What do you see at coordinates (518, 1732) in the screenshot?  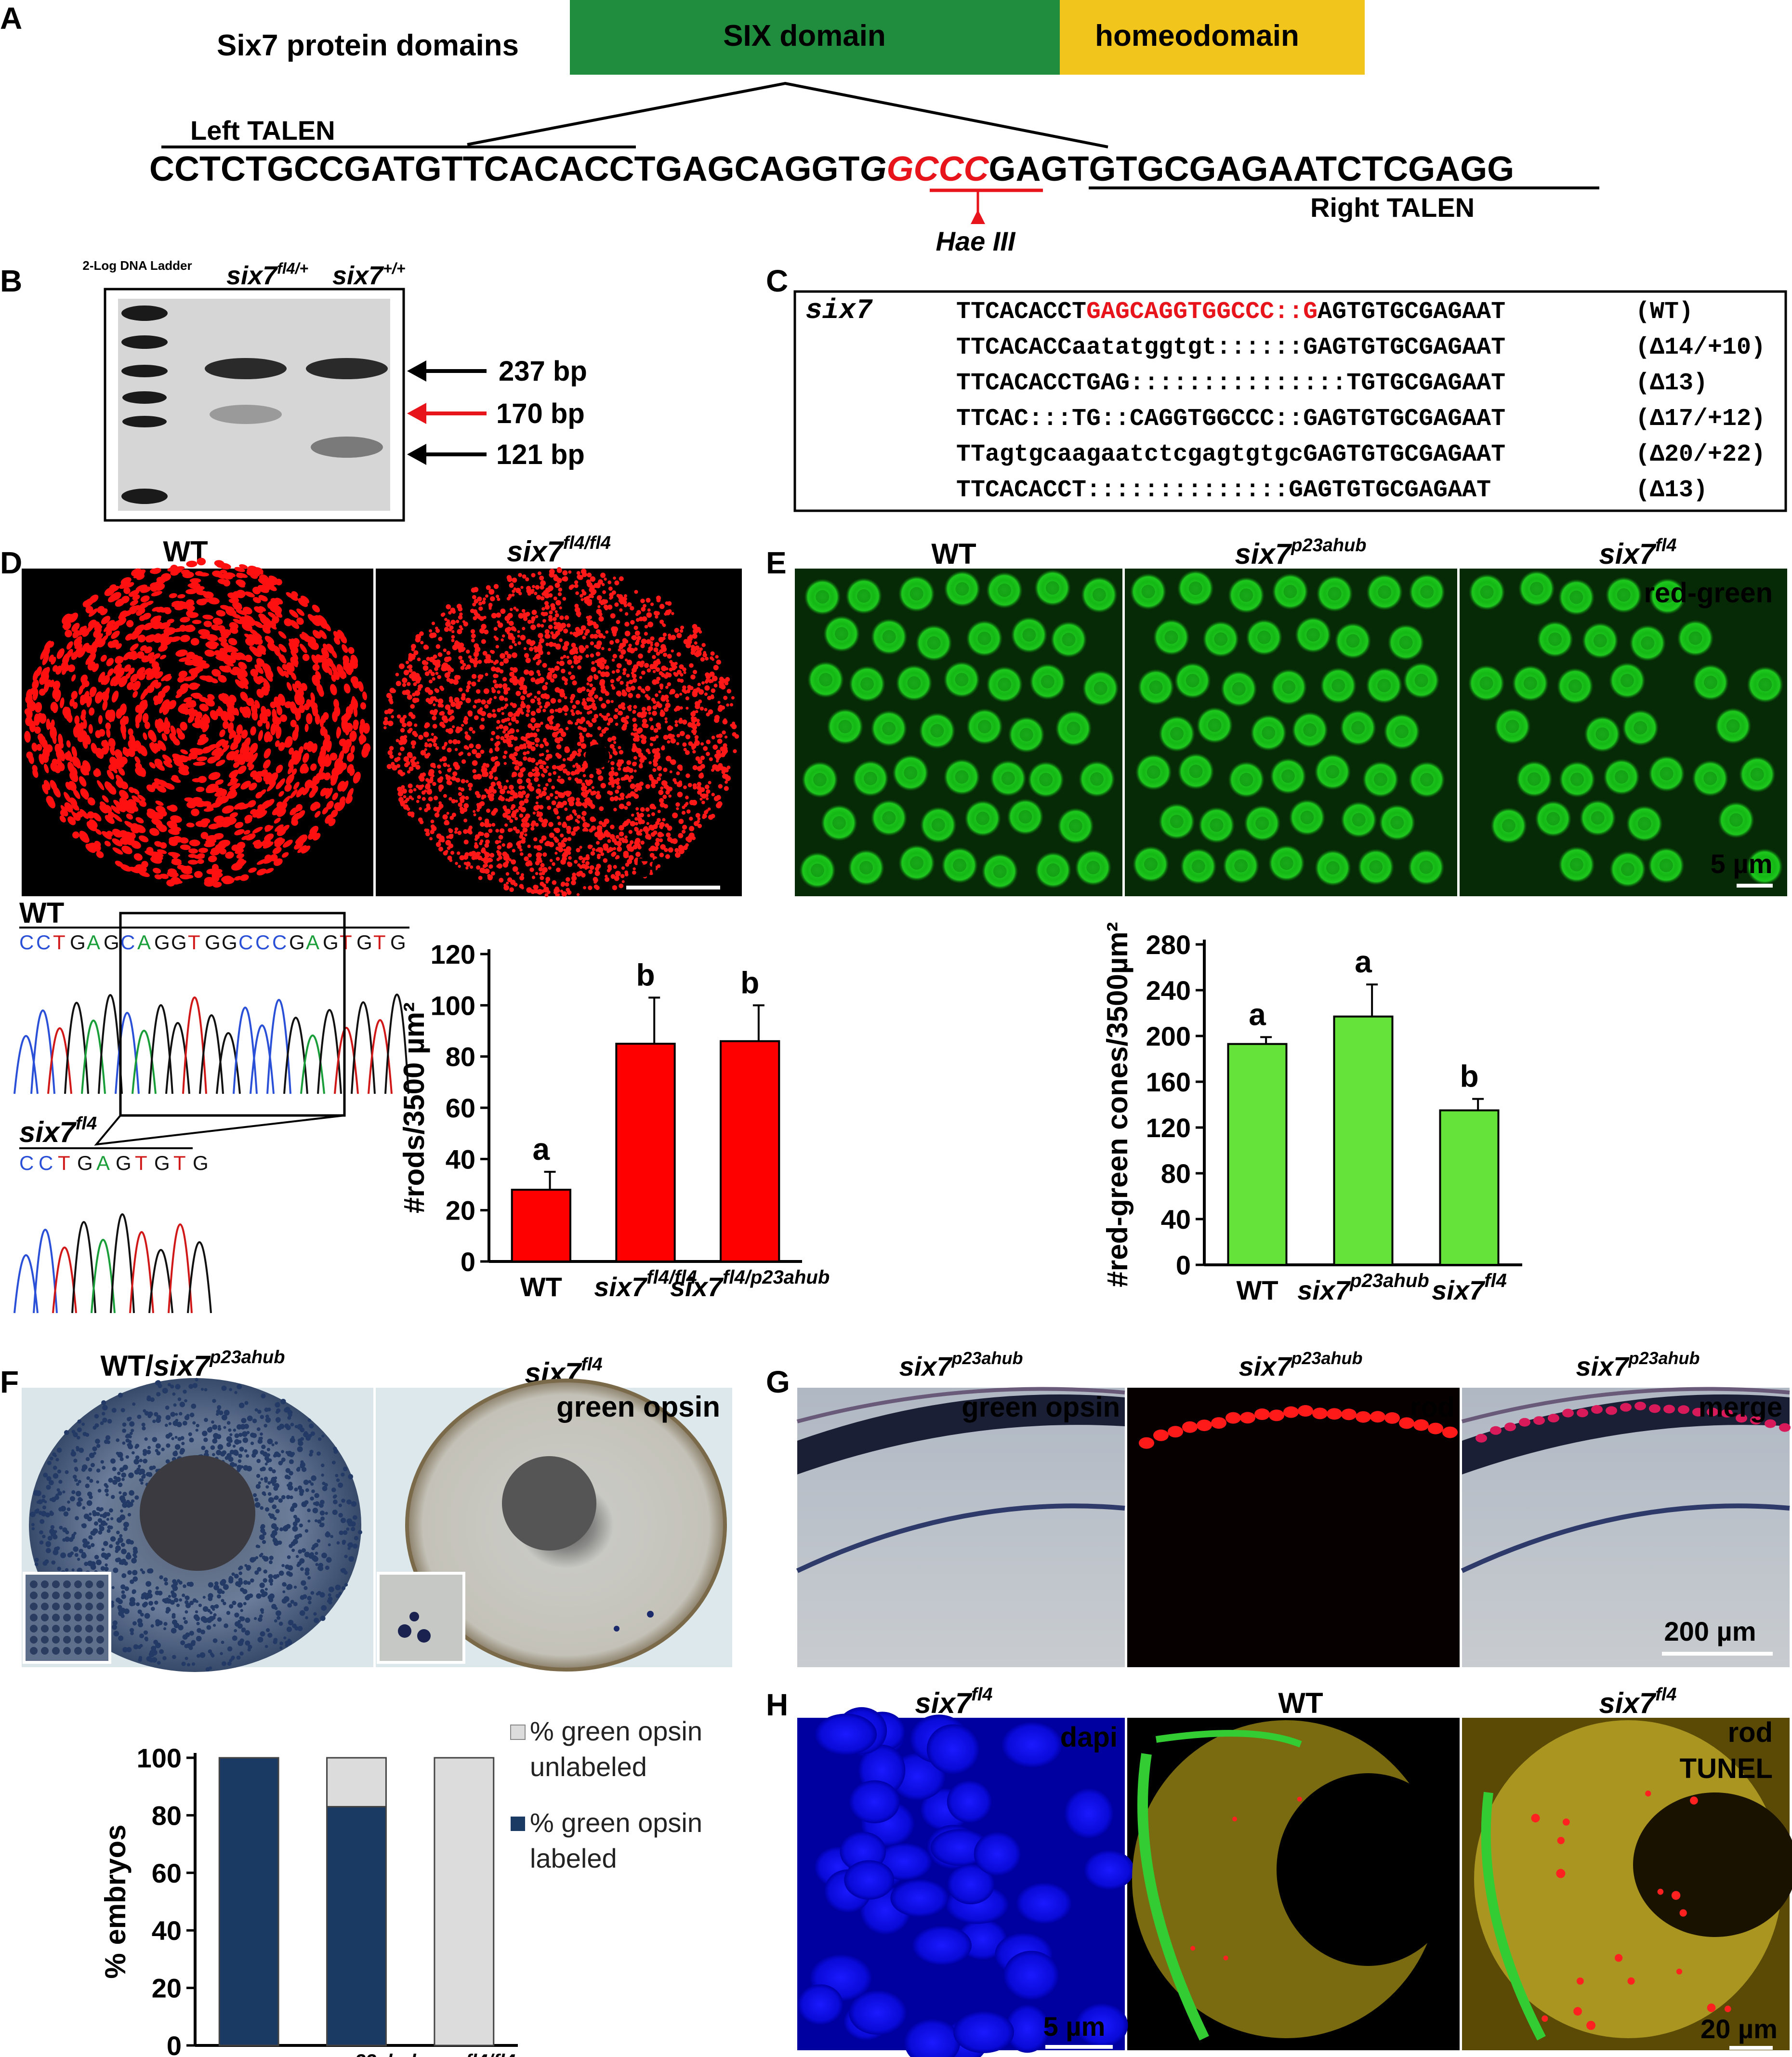 I see `legend-unlabeled-swatch` at bounding box center [518, 1732].